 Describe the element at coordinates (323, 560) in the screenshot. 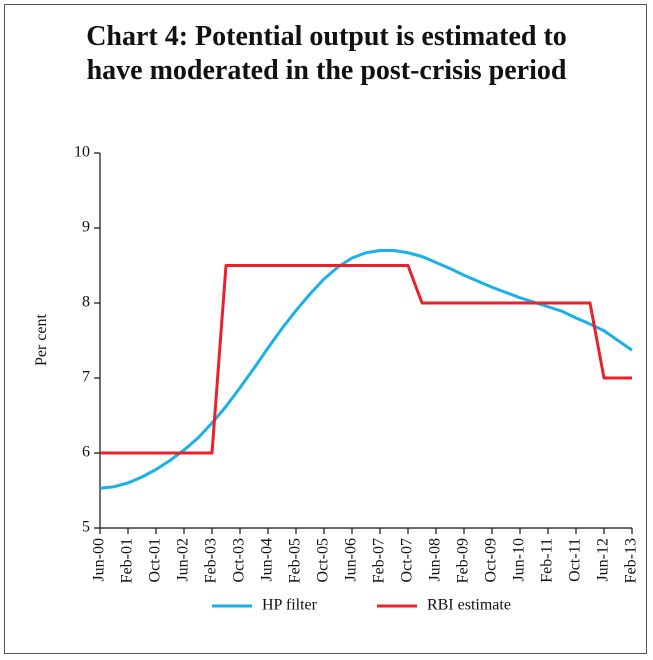

I see `x-tick-label: Oct-05` at that location.